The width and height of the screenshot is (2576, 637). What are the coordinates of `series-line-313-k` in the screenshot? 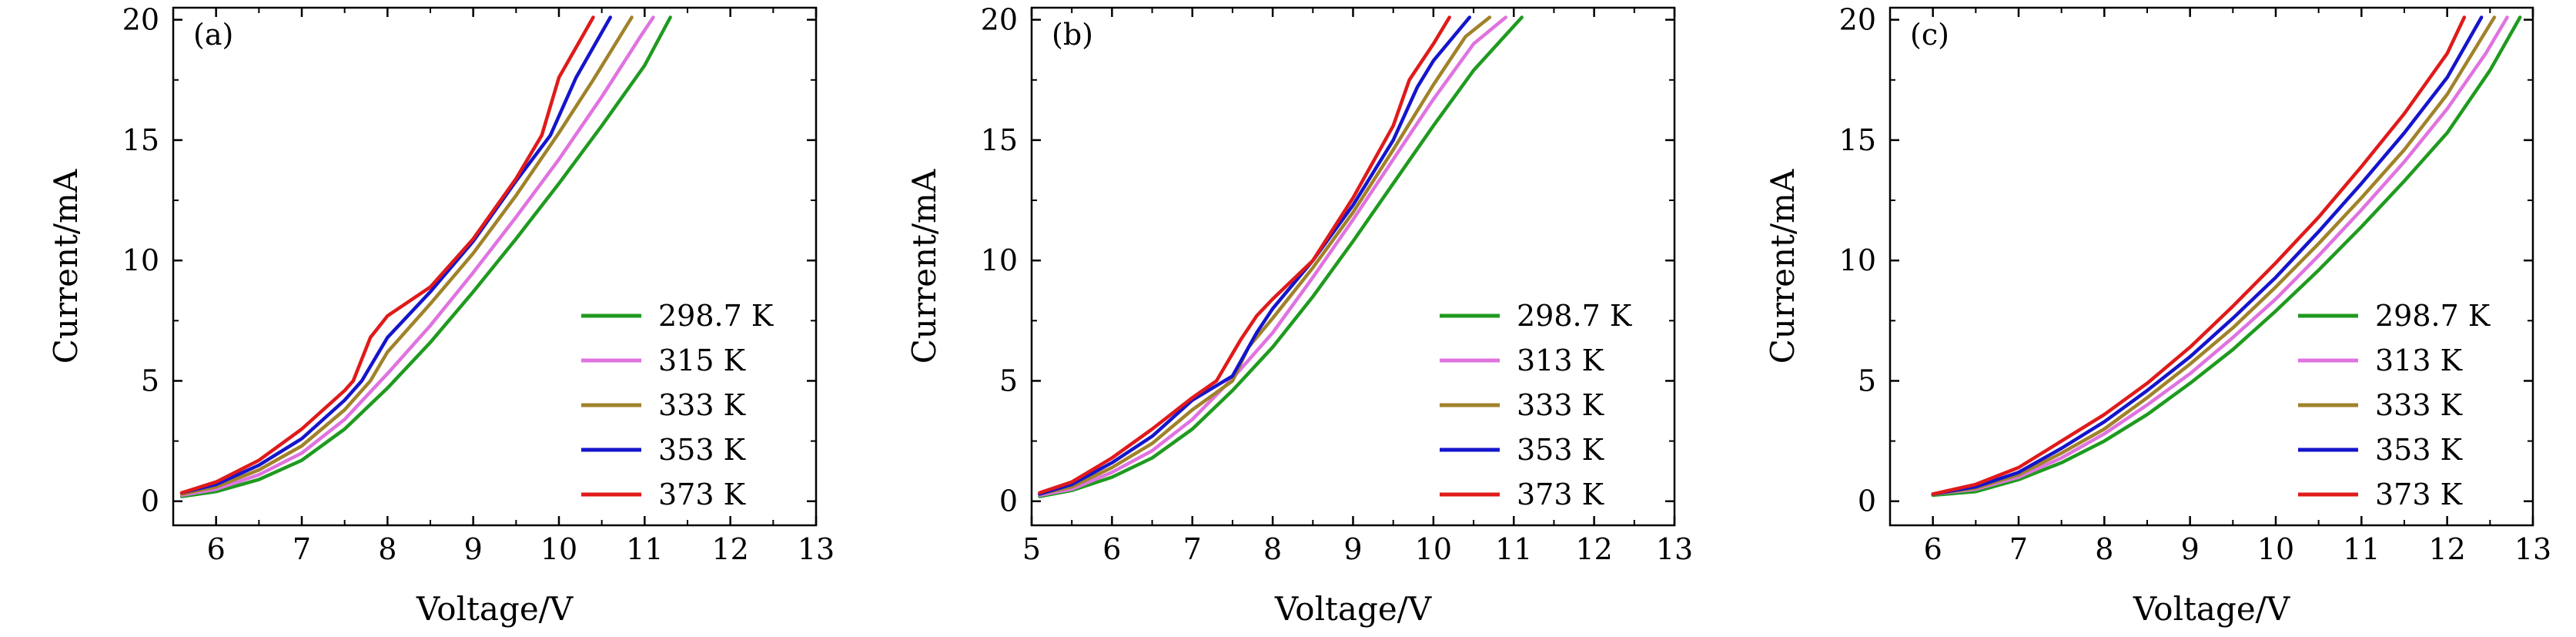 It's located at (1273, 256).